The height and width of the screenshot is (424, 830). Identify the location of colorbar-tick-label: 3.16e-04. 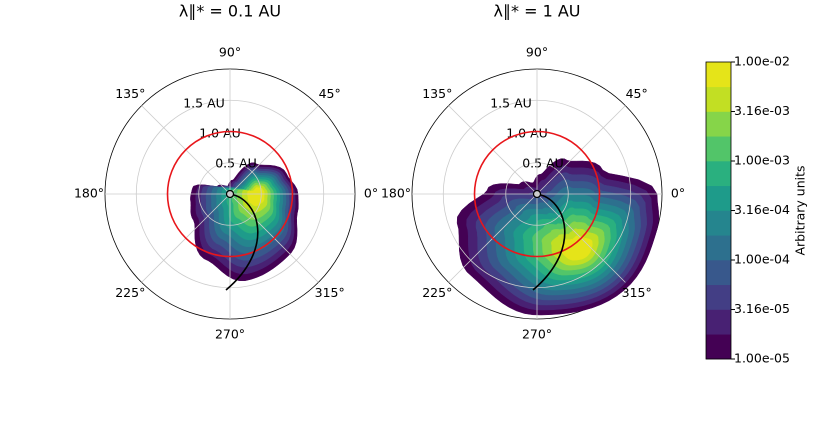
(762, 209).